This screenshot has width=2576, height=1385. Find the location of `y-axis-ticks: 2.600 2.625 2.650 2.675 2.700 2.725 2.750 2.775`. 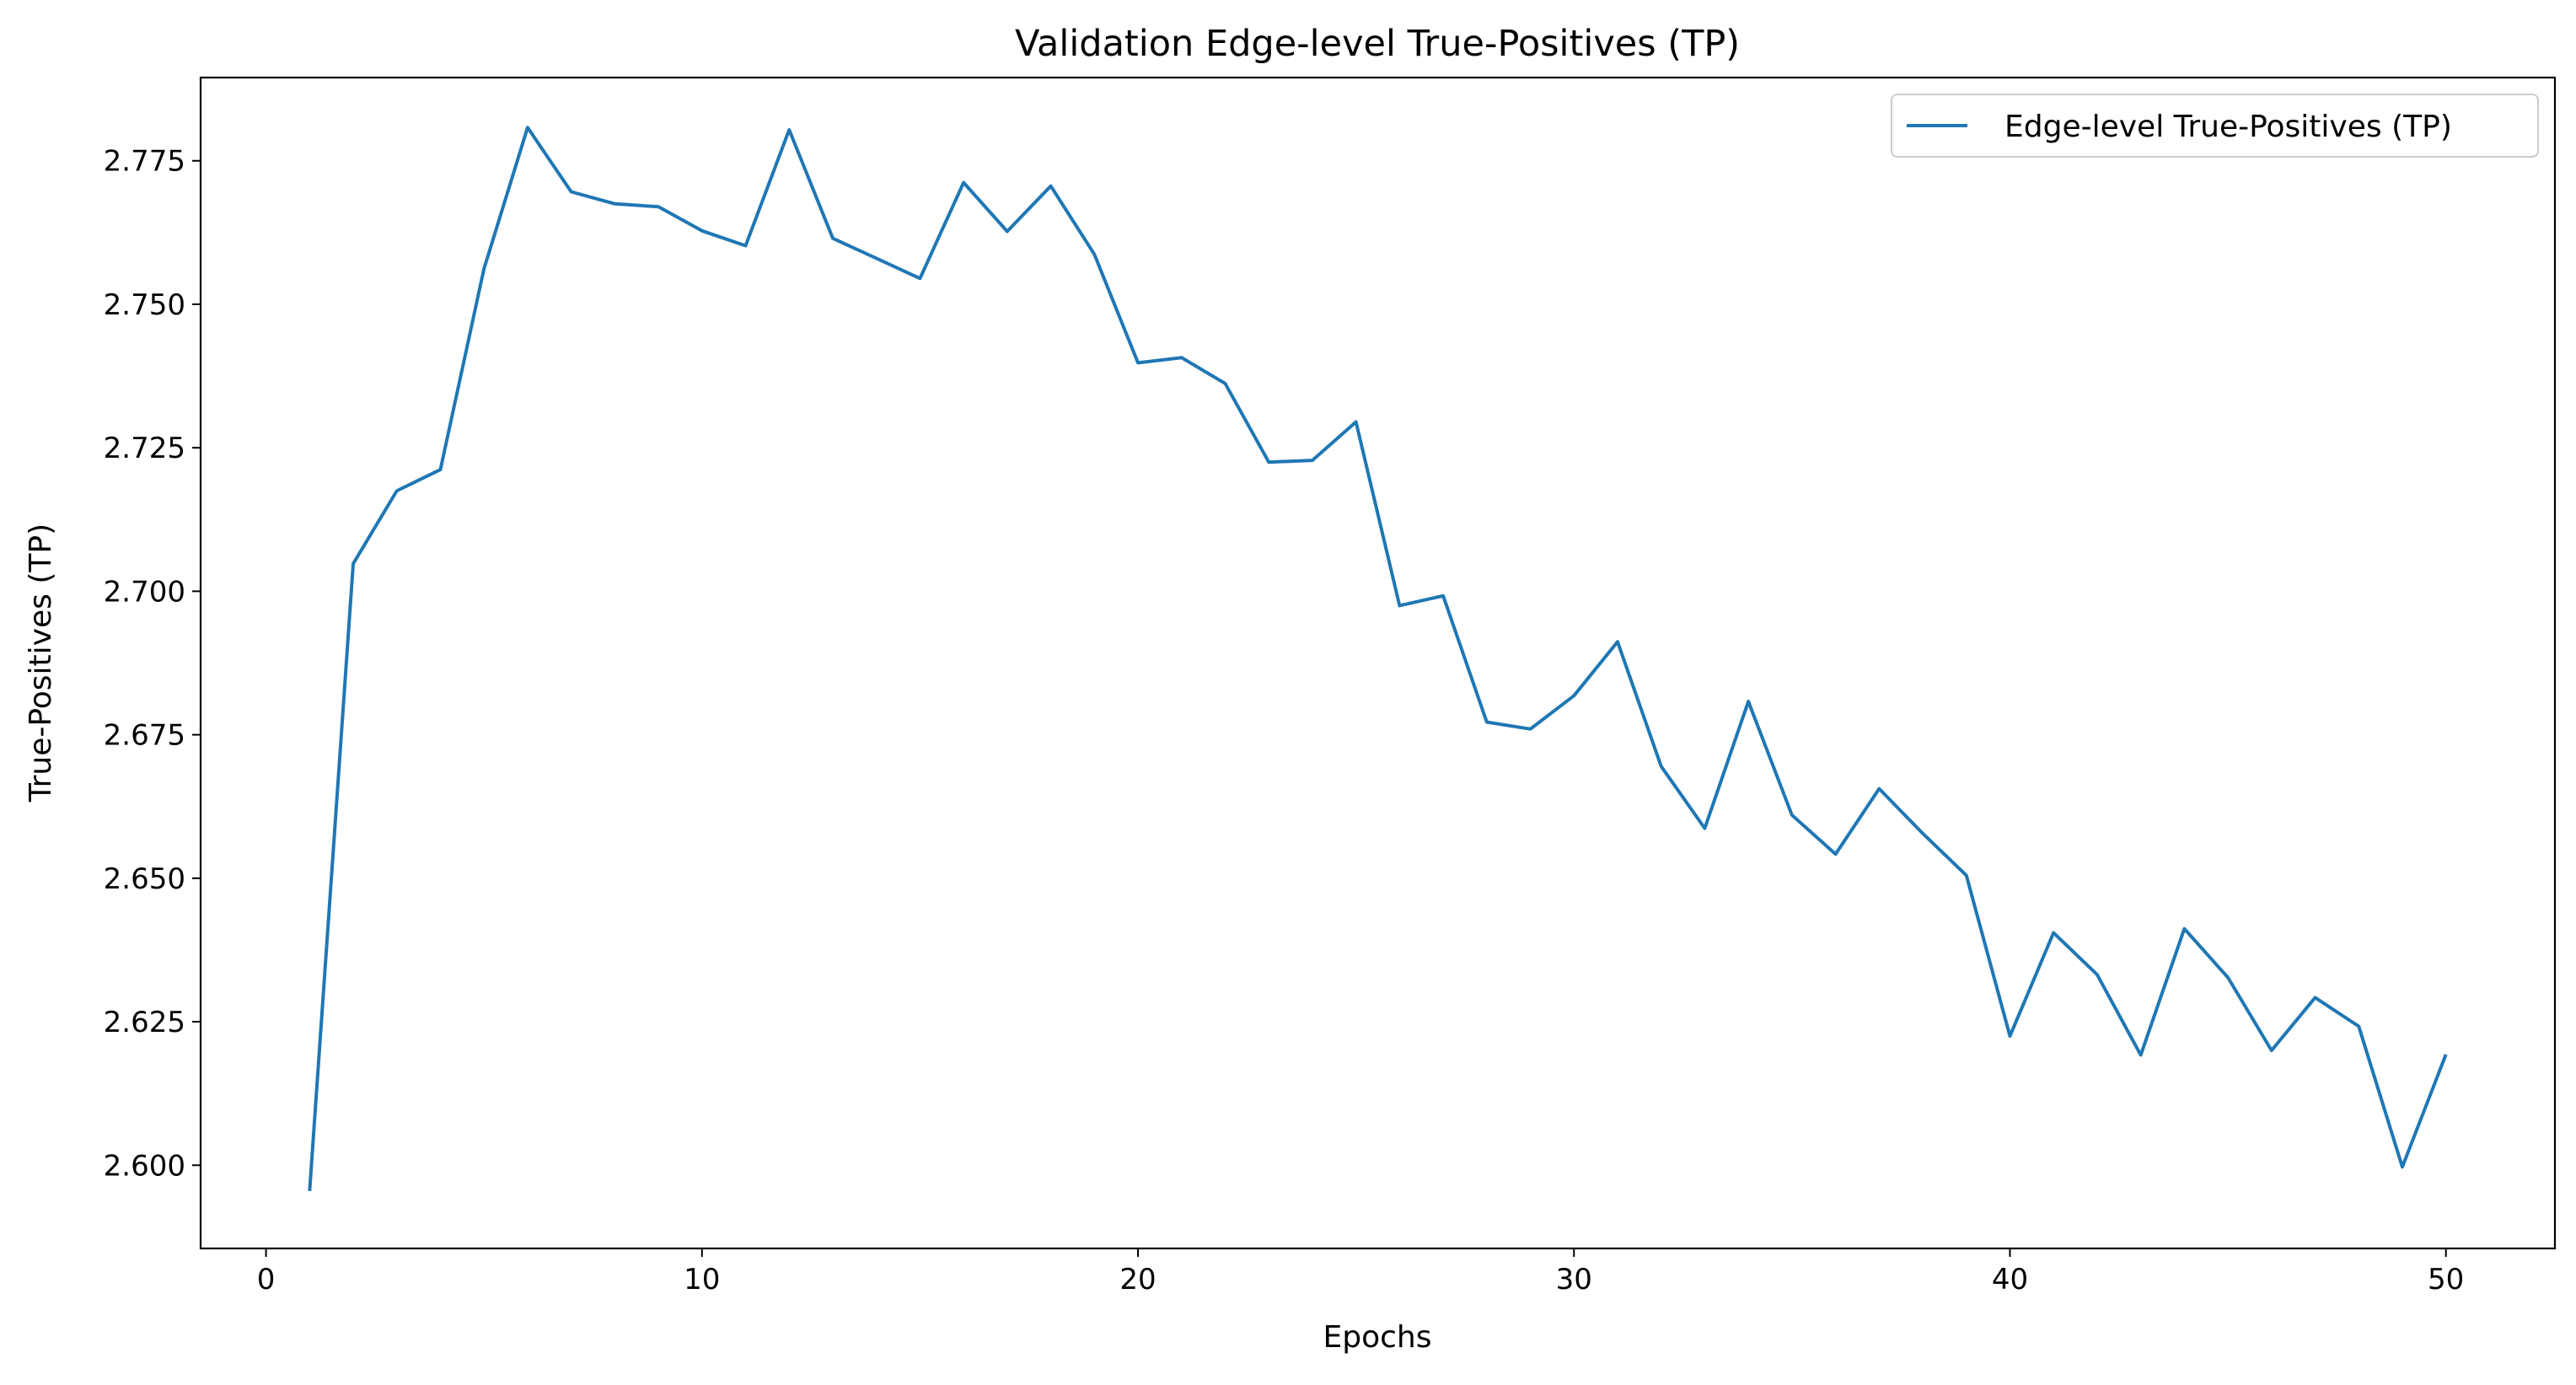

y-axis-ticks: 2.600 2.625 2.650 2.675 2.700 2.725 2.750 2.775 is located at coordinates (152, 664).